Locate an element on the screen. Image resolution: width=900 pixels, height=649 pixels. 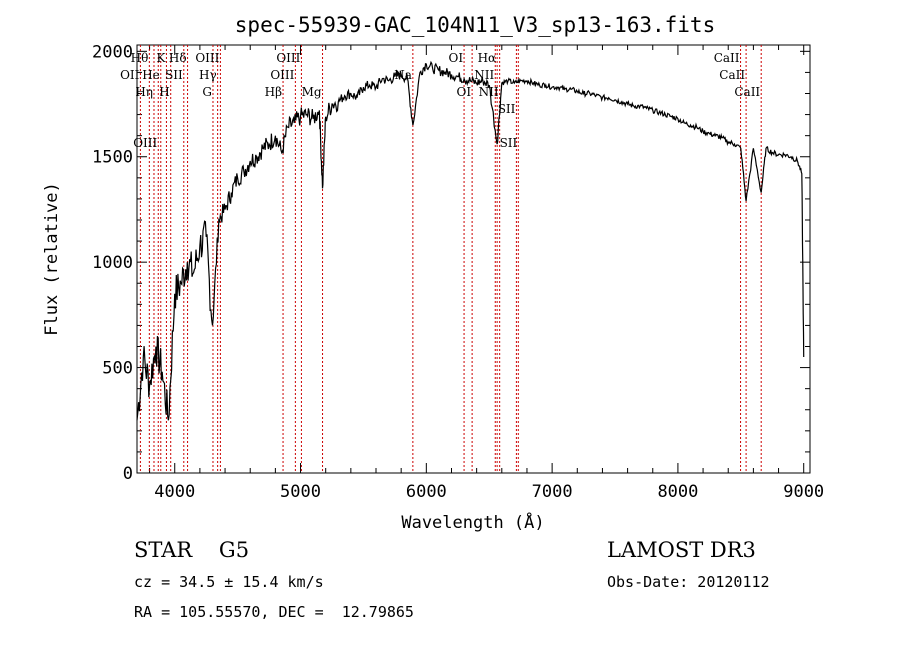
line-label: Hγ is located at coordinates (208, 75).